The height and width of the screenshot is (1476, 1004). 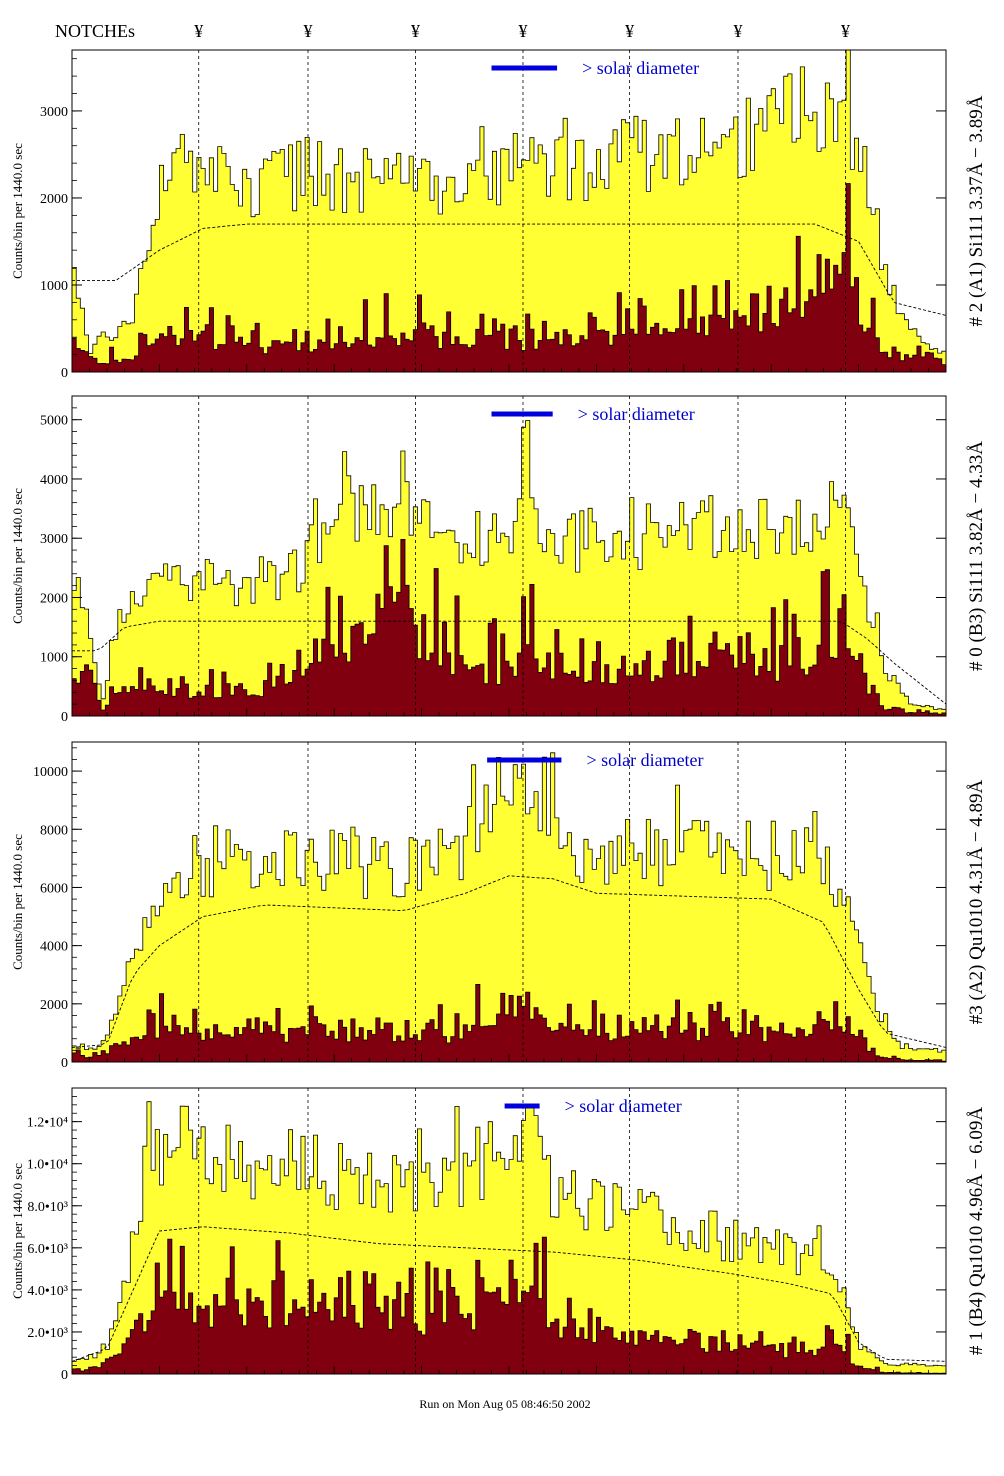 I want to click on y-tick-label-3: 6000, so click(x=54, y=888).